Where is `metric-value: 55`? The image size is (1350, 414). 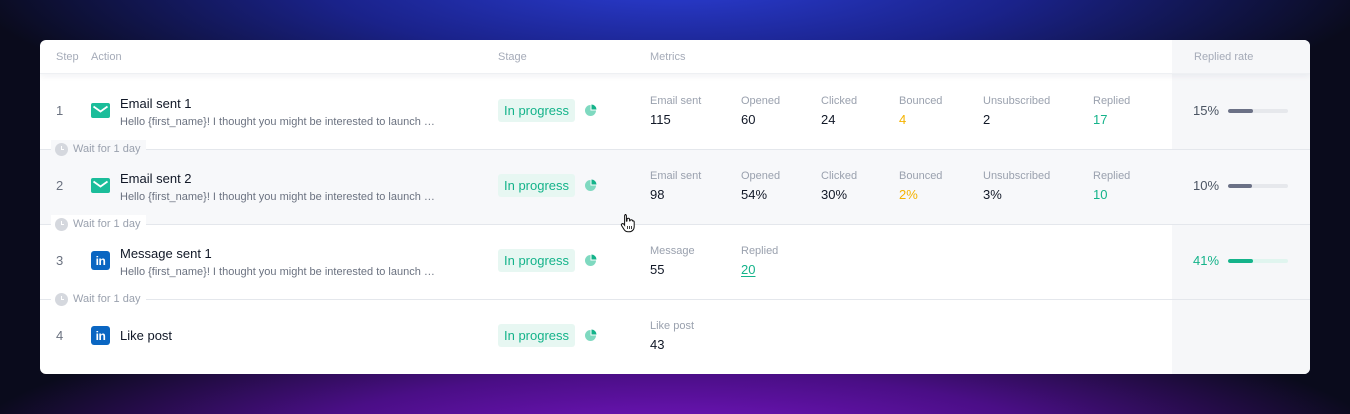 metric-value: 55 is located at coordinates (657, 269).